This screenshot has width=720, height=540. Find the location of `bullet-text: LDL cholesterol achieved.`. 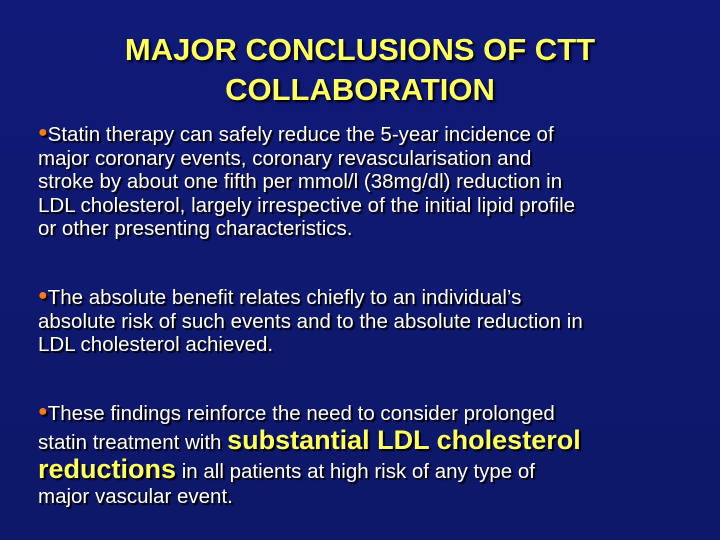

bullet-text: LDL cholesterol achieved. is located at coordinates (156, 344).